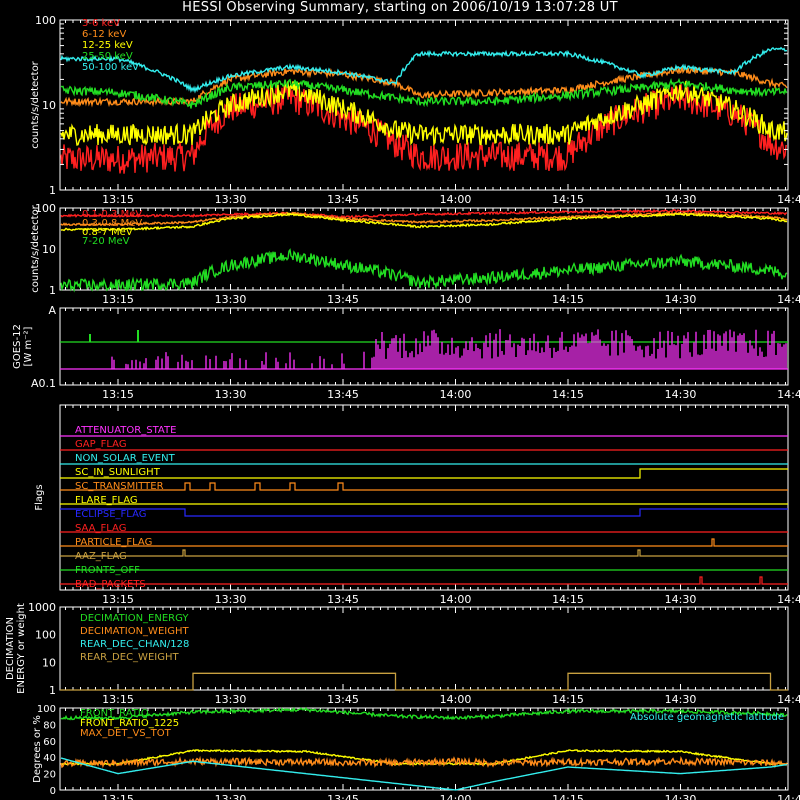 Image resolution: width=800 pixels, height=800 pixels. Describe the element at coordinates (134, 644) in the screenshot. I see `legend-label-2: REAR_DEC_CHAN/128` at that location.